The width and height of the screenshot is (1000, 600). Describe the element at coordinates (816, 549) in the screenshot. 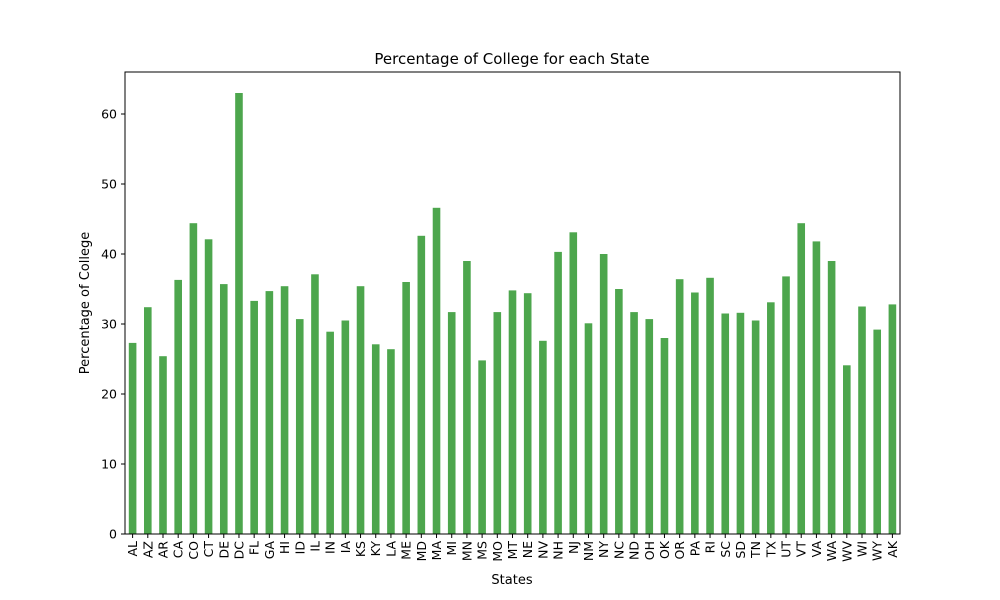

I see `x-tick-label: VA` at that location.